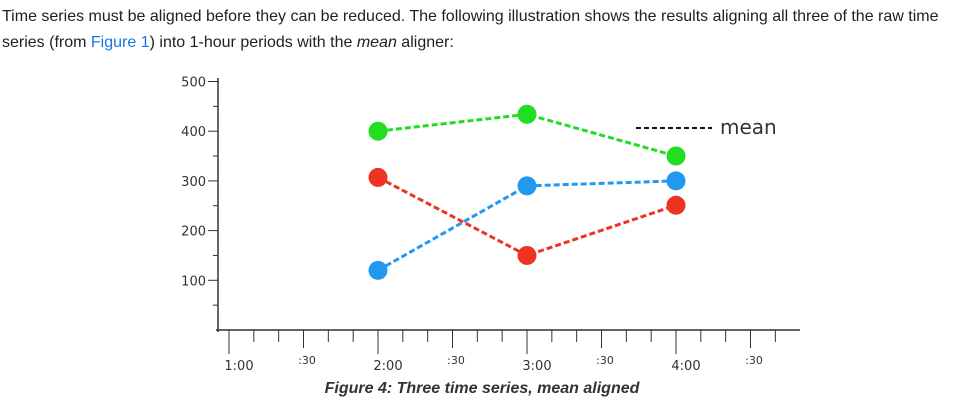 This screenshot has width=964, height=409. What do you see at coordinates (193, 232) in the screenshot?
I see `y-tick-label: 200` at bounding box center [193, 232].